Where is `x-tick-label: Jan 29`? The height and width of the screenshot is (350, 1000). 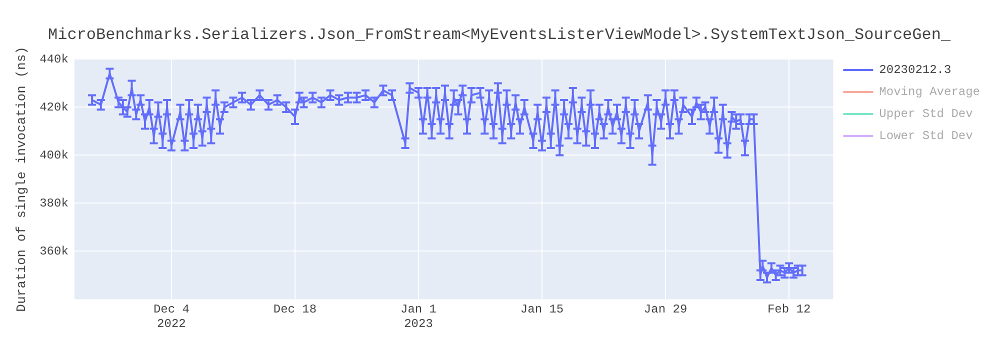
x-tick-label: Jan 29 is located at coordinates (666, 309).